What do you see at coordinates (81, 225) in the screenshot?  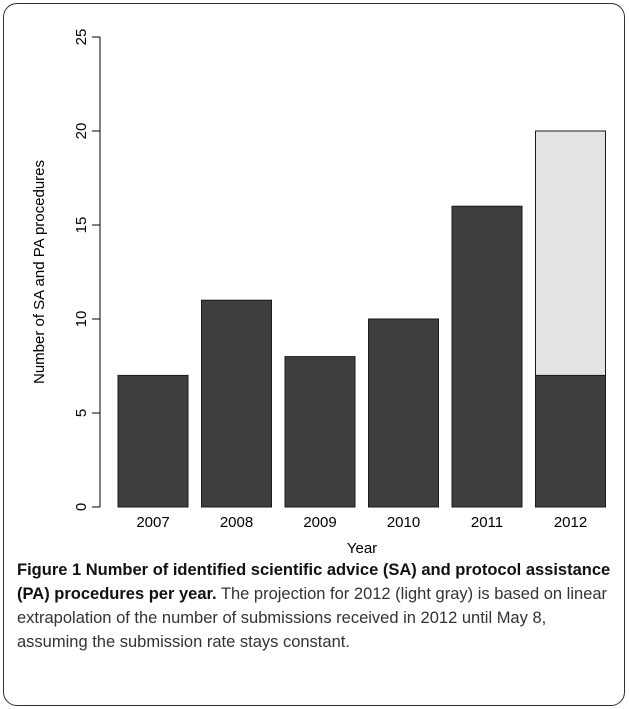 I see `y-tick-label: 15` at bounding box center [81, 225].